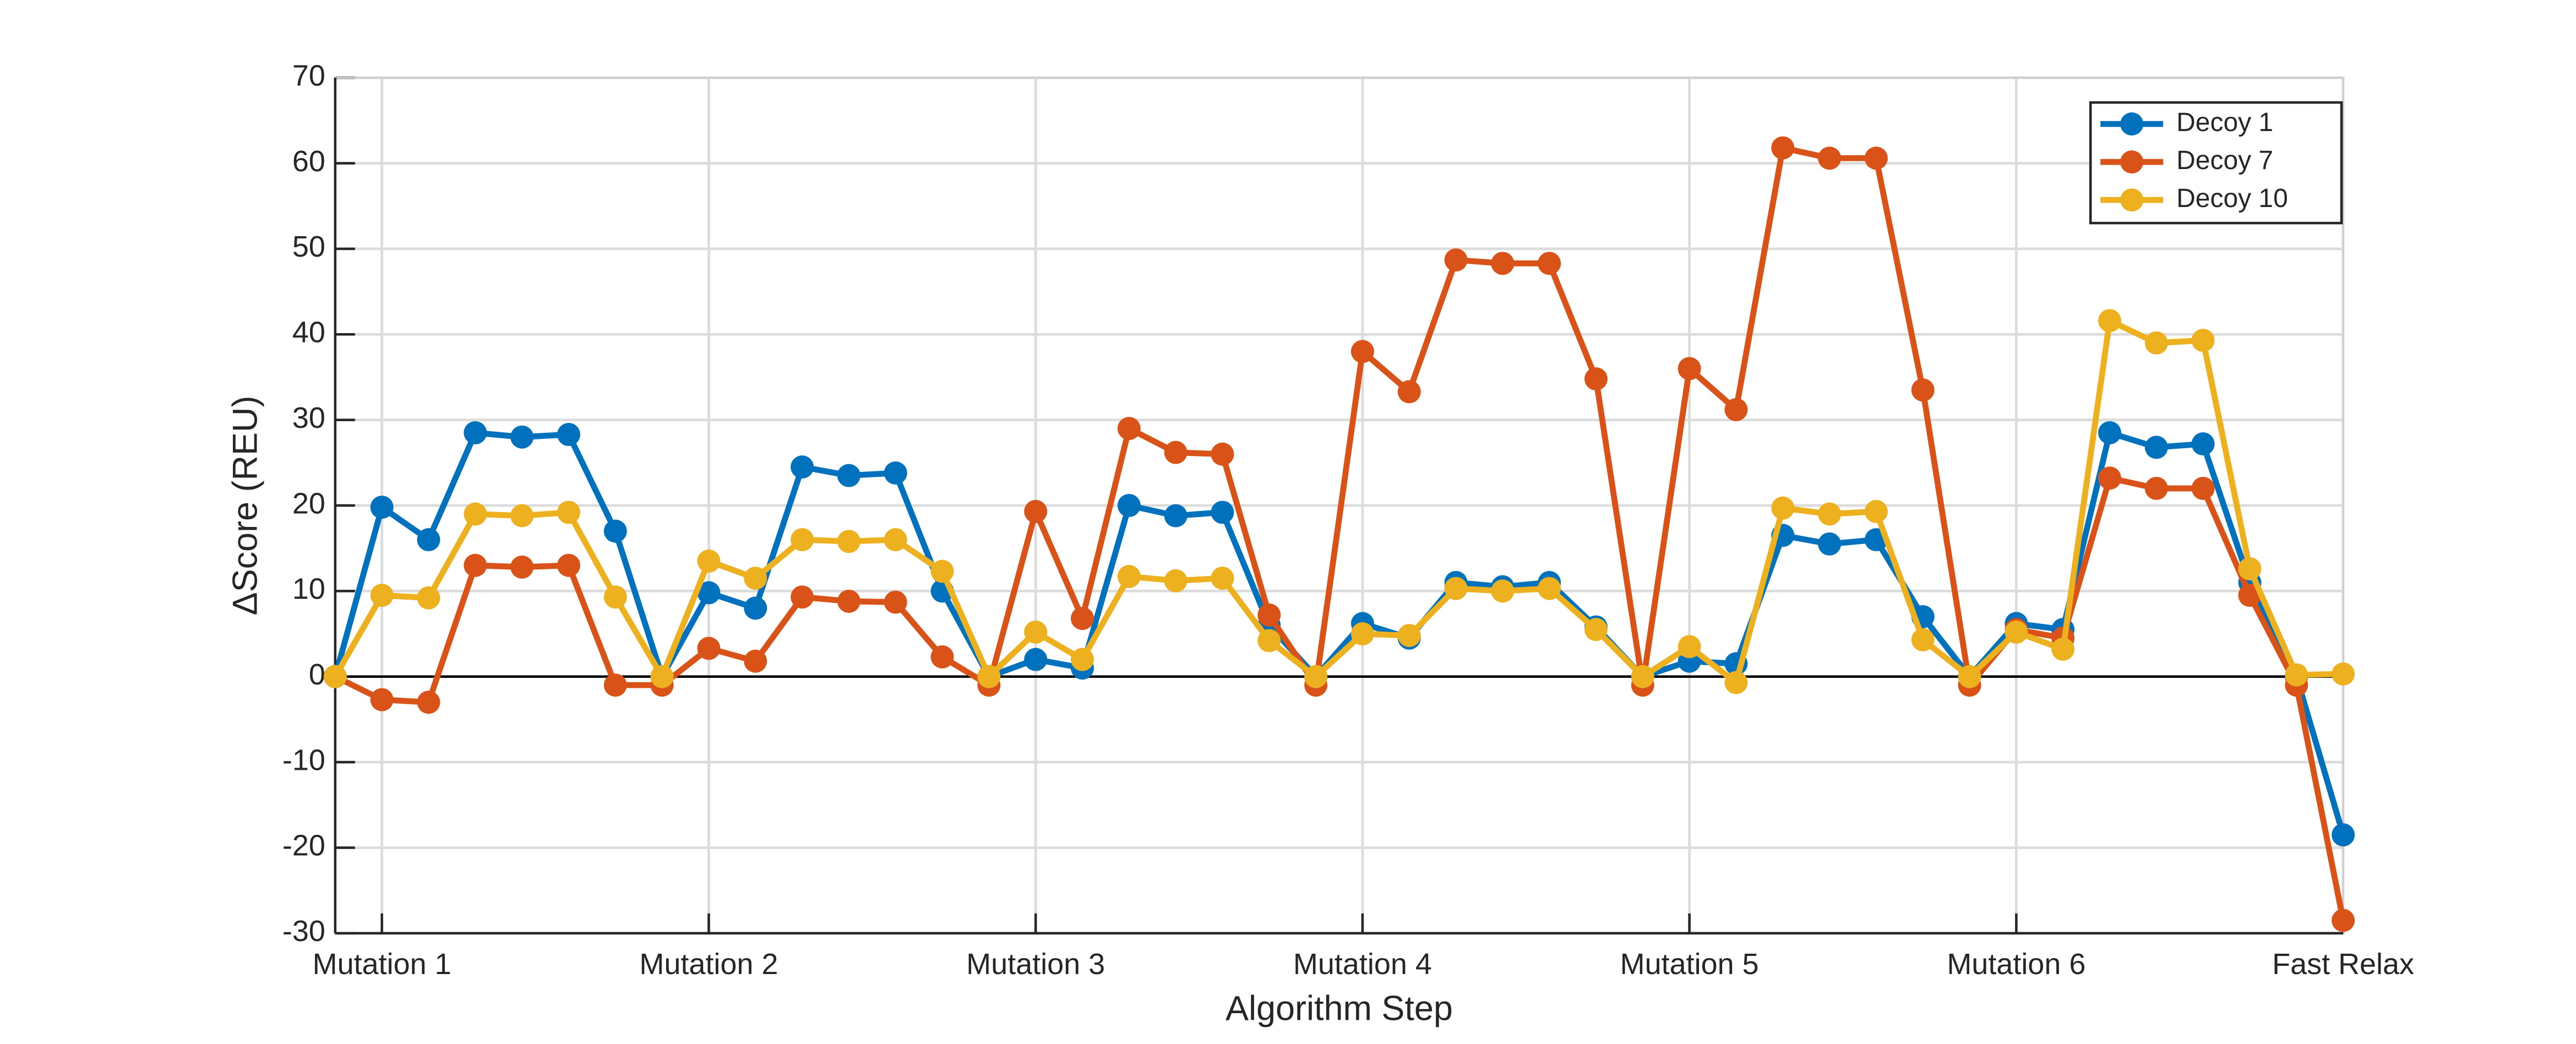 The height and width of the screenshot is (1044, 2576). Describe the element at coordinates (2216, 163) in the screenshot. I see `legend: Decoy 1 Decoy 7 Decoy 10` at that location.